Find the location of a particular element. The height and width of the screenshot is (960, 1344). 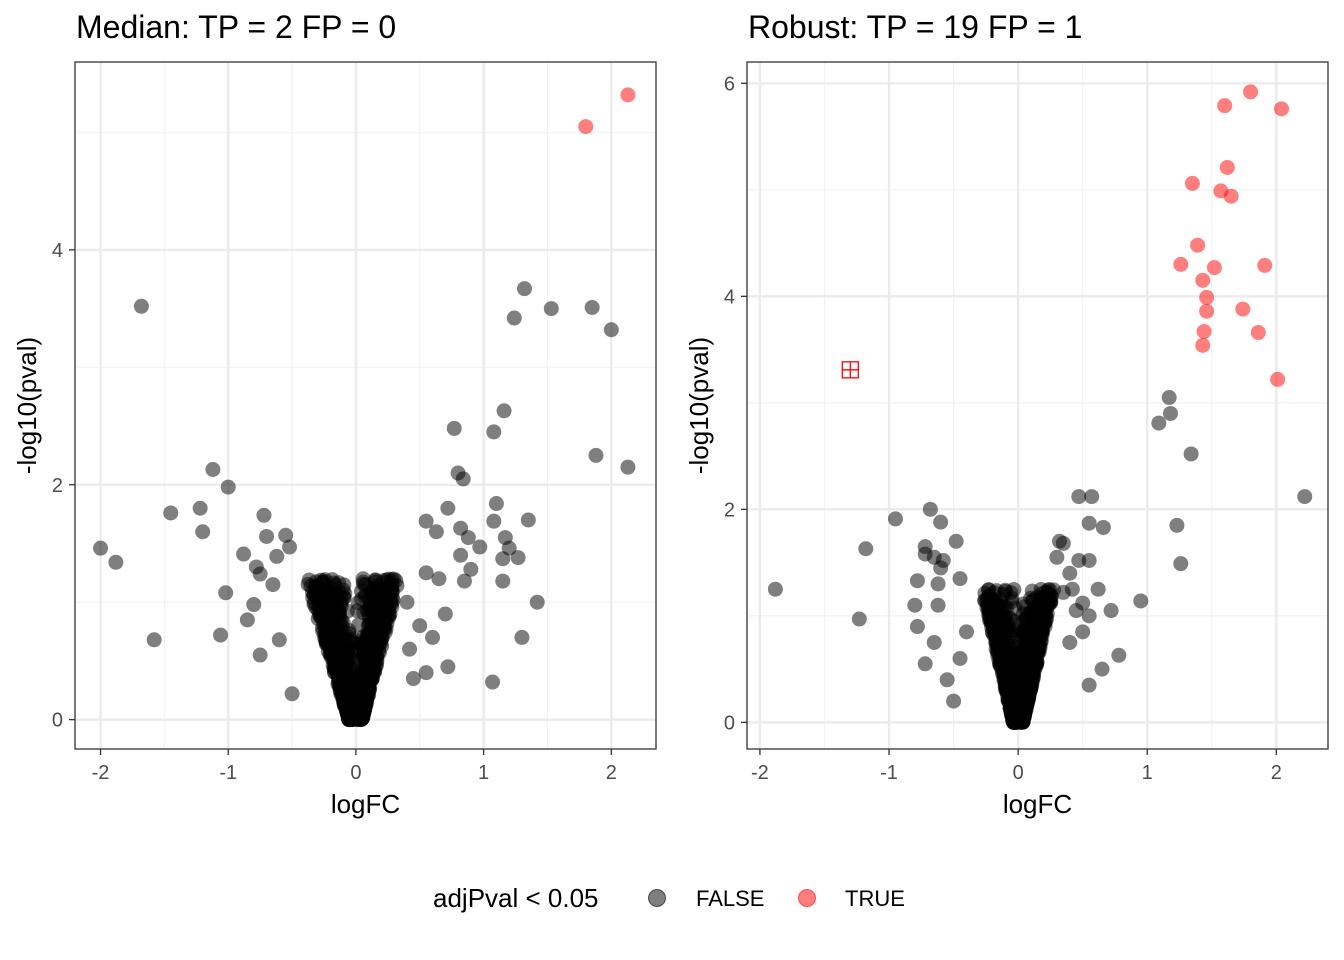

legend-title: adjPval < 0.05 is located at coordinates (516, 898).